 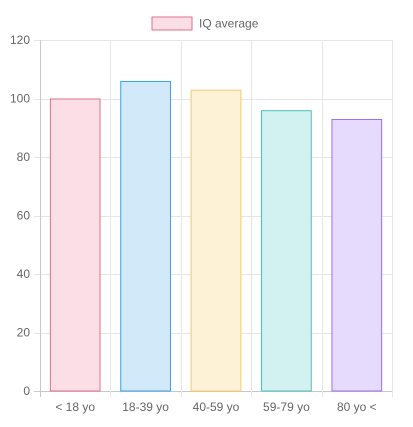 I want to click on x-tick-label: 18-39 yo, so click(x=145, y=407).